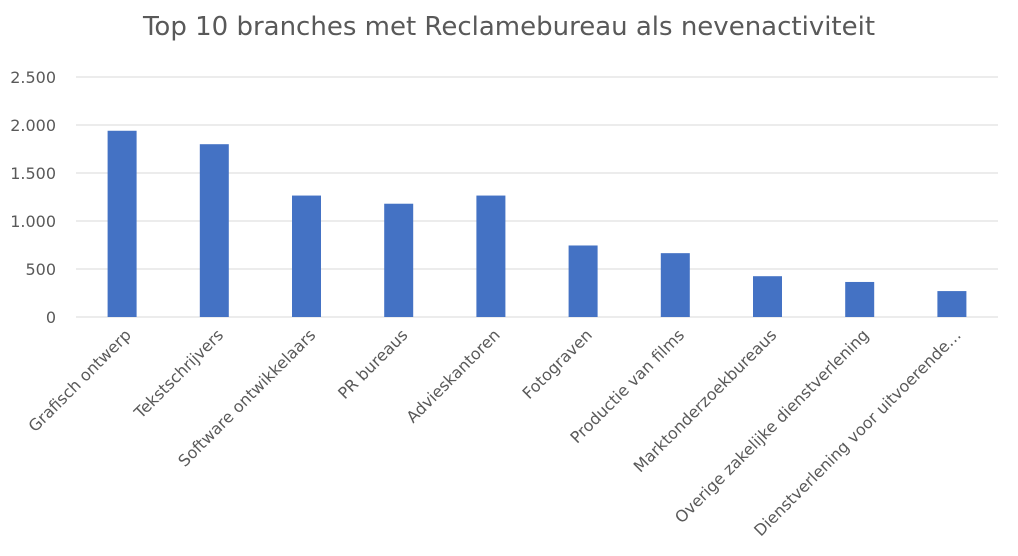 The image size is (1018, 556). What do you see at coordinates (33, 173) in the screenshot?
I see `y-tick-label: 1.500` at bounding box center [33, 173].